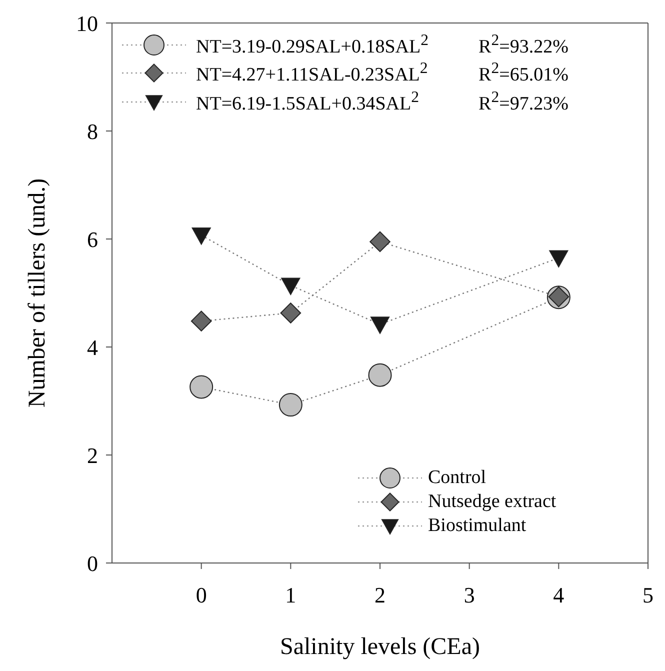  Describe the element at coordinates (648, 595) in the screenshot. I see `x-tick-label: 5` at that location.